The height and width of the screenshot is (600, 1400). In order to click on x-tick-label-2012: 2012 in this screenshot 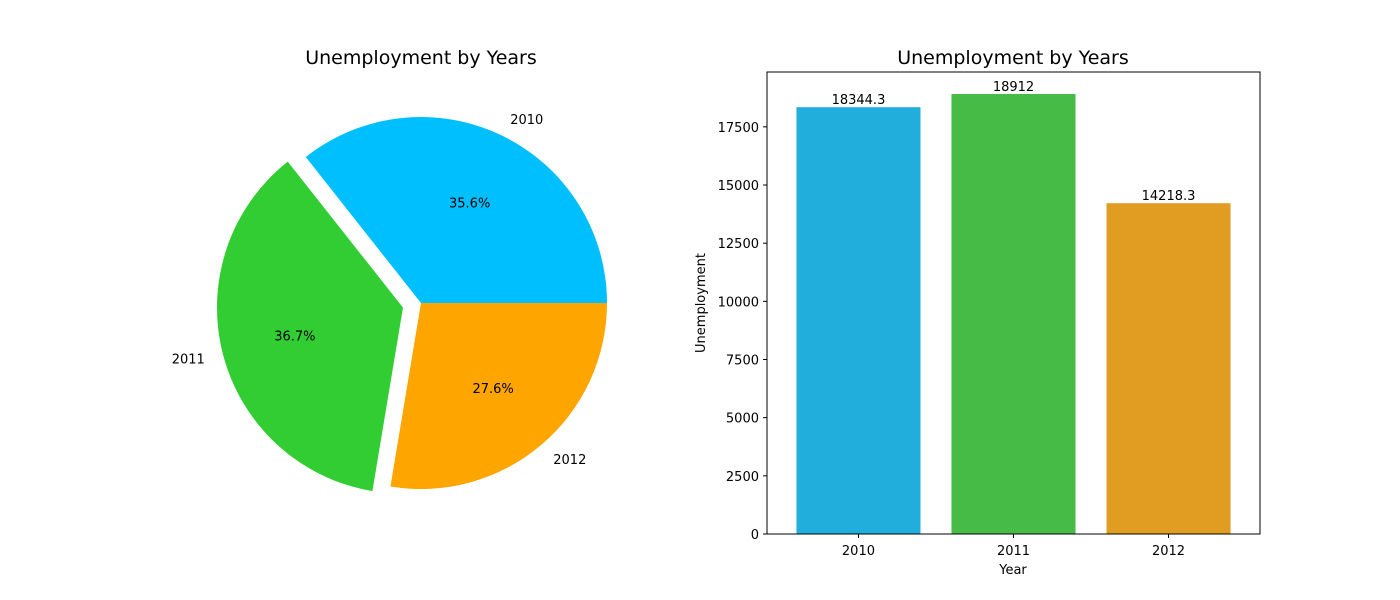, I will do `click(1168, 551)`.